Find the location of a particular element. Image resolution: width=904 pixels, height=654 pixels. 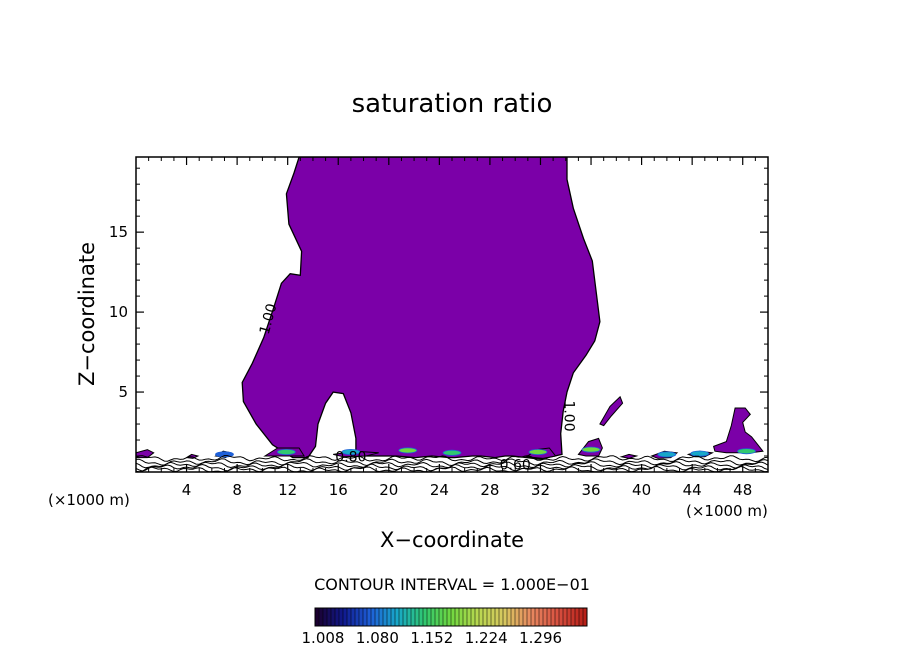

x-tick-label: 36 is located at coordinates (590, 490).